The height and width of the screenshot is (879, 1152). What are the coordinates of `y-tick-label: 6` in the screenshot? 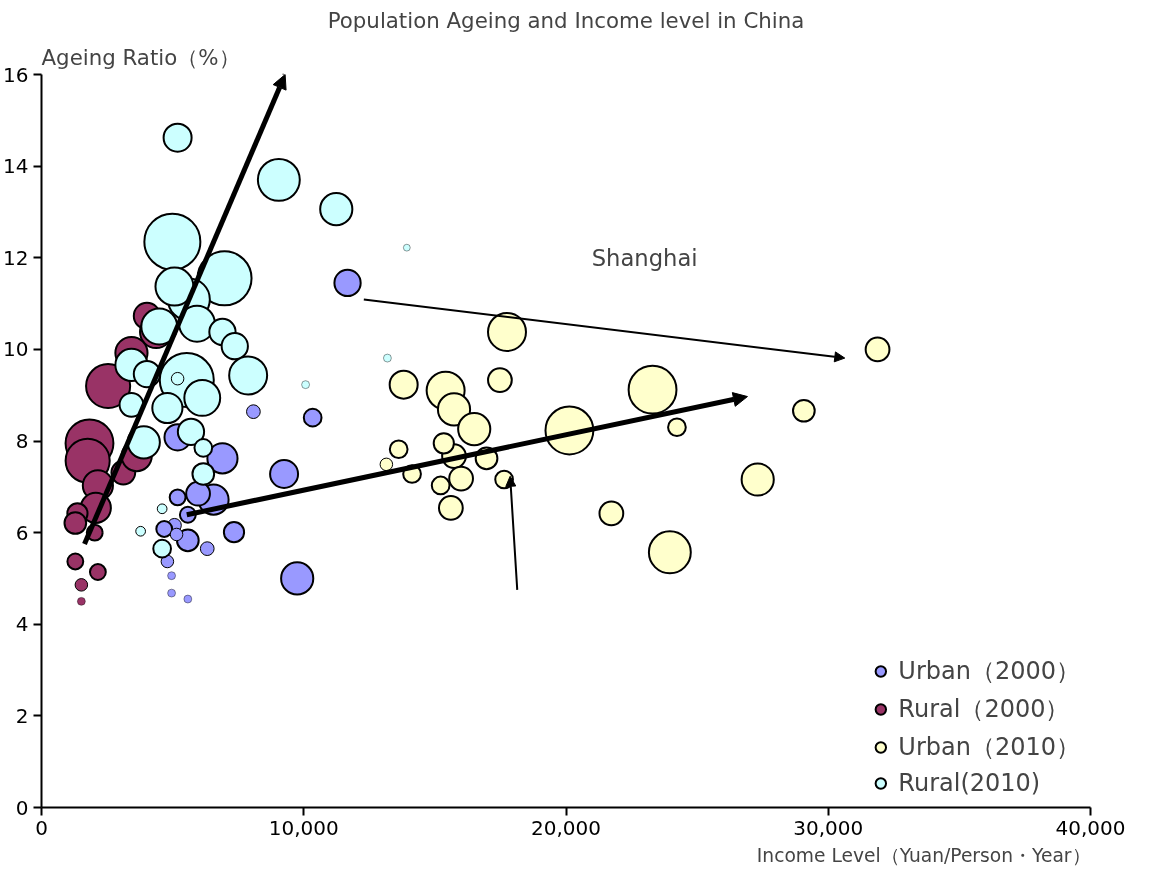 It's located at (22, 532).